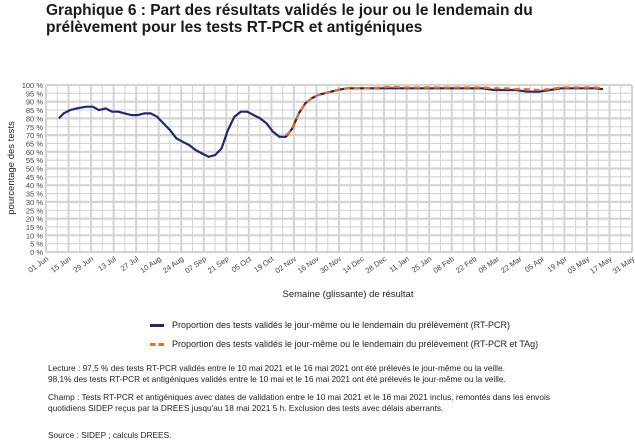  What do you see at coordinates (34, 227) in the screenshot?
I see `y-tick-label: 15 %` at bounding box center [34, 227].